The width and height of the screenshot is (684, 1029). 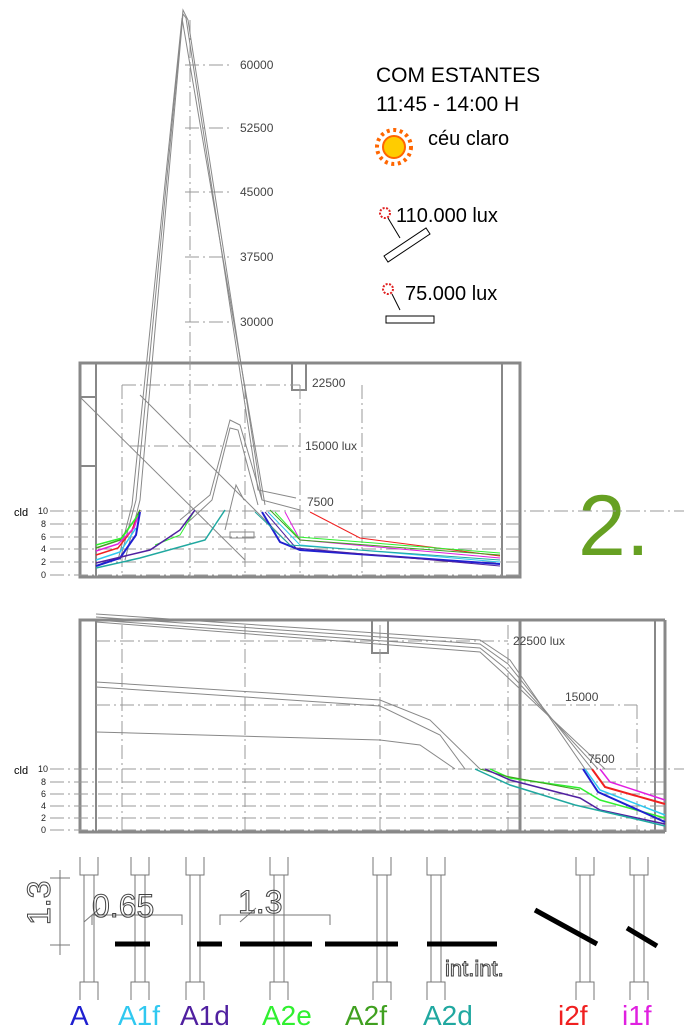 I want to click on lux-label: 37500, so click(x=257, y=257).